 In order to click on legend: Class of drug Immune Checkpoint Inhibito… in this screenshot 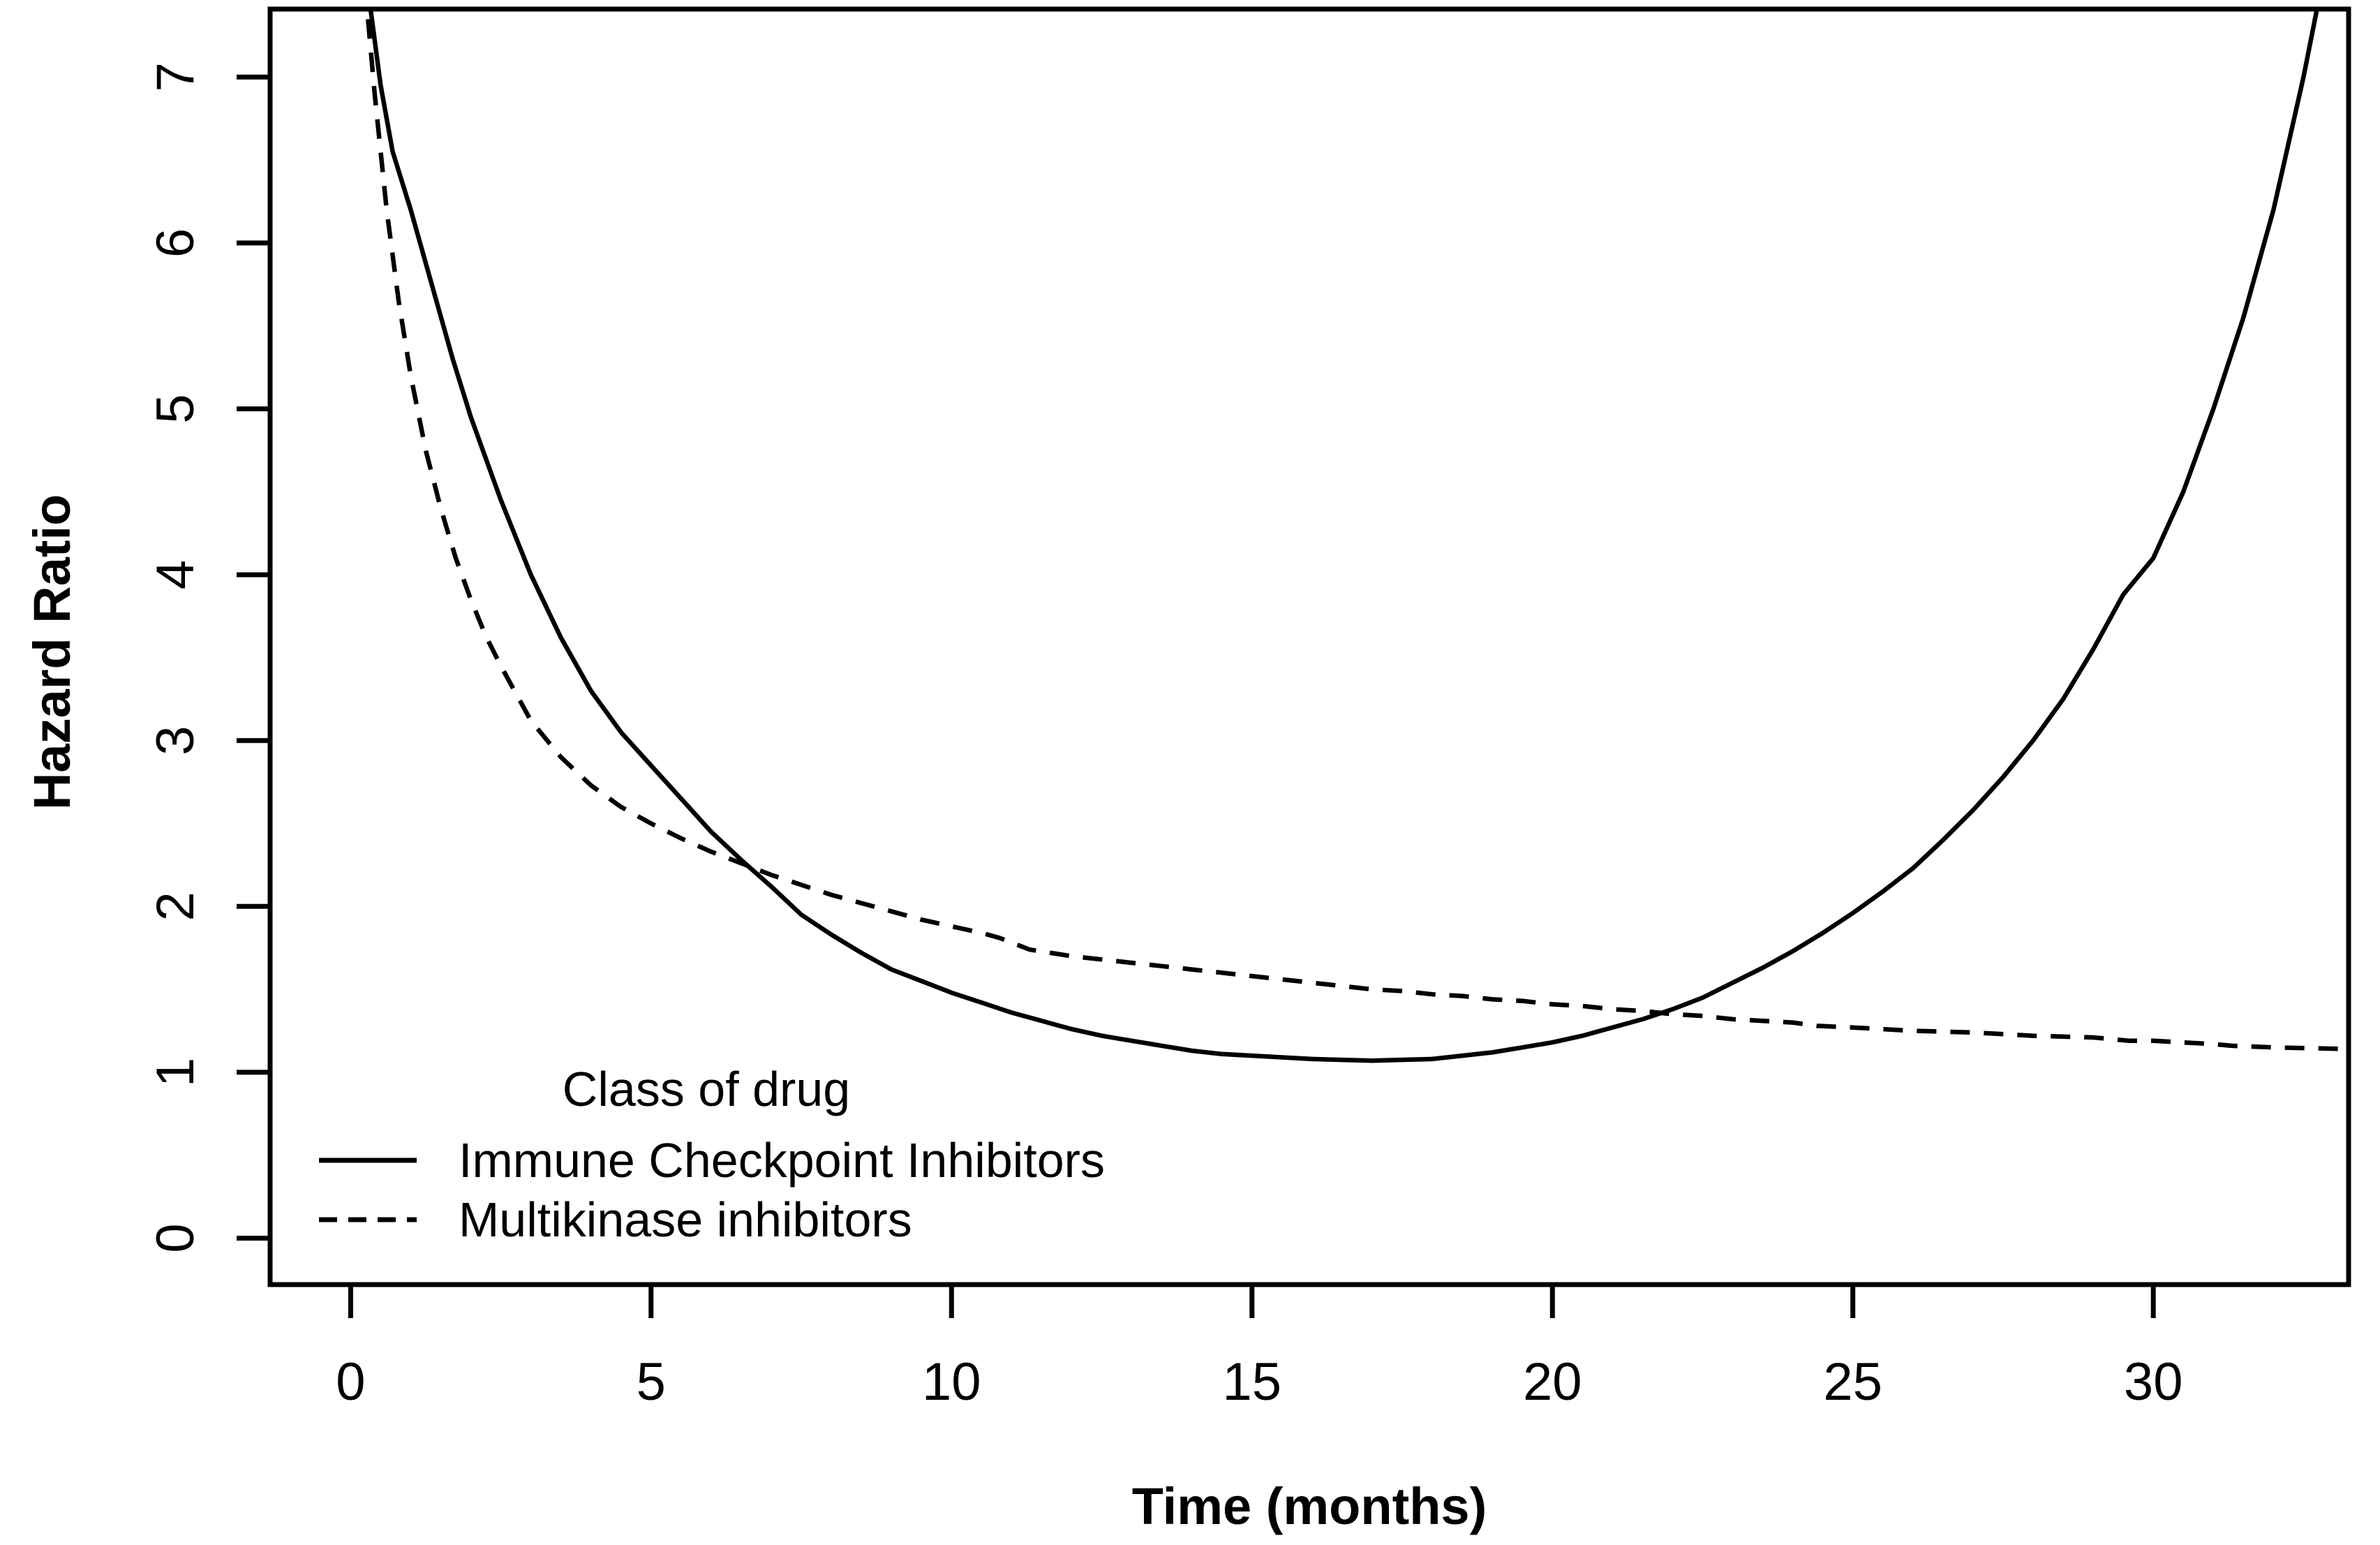, I will do `click(712, 1154)`.